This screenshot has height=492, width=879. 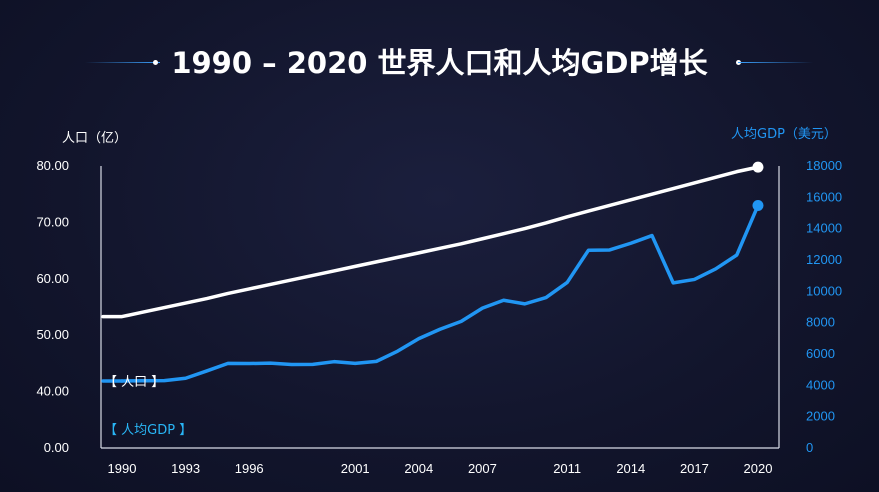 I want to click on x-tick-label: 2017, so click(x=694, y=468).